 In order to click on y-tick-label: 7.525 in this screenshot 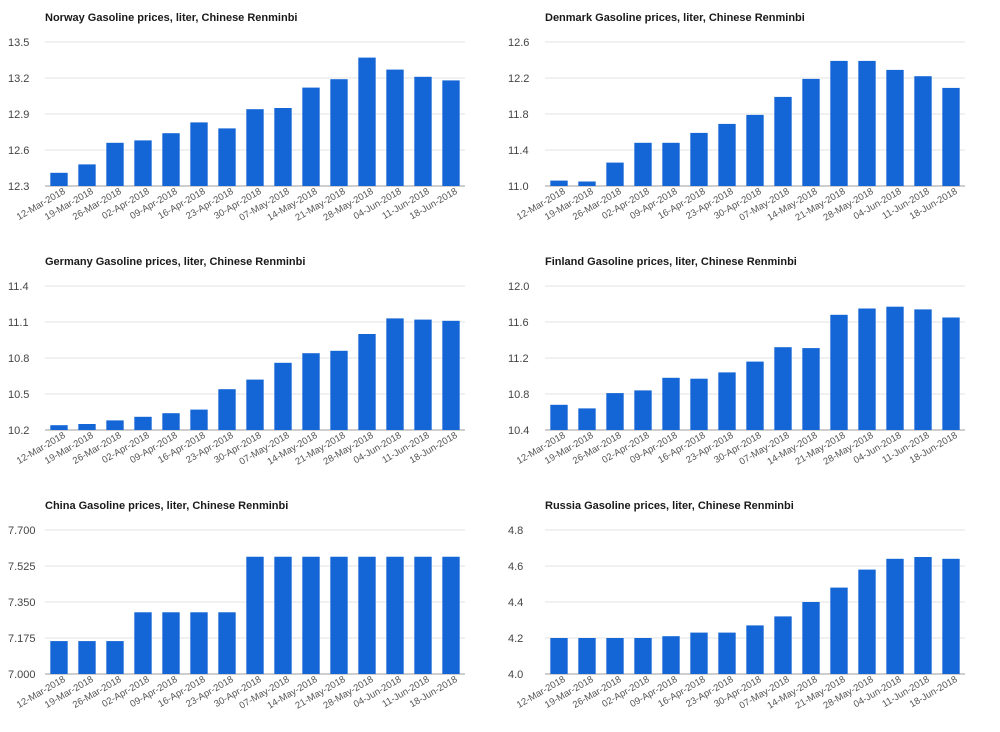, I will do `click(22, 567)`.